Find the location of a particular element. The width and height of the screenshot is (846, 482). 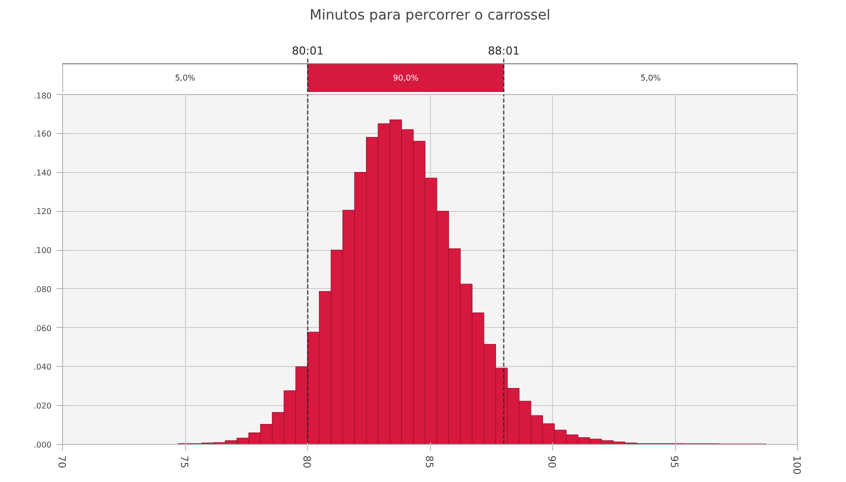

x-tick-label: 70 is located at coordinates (61, 462).